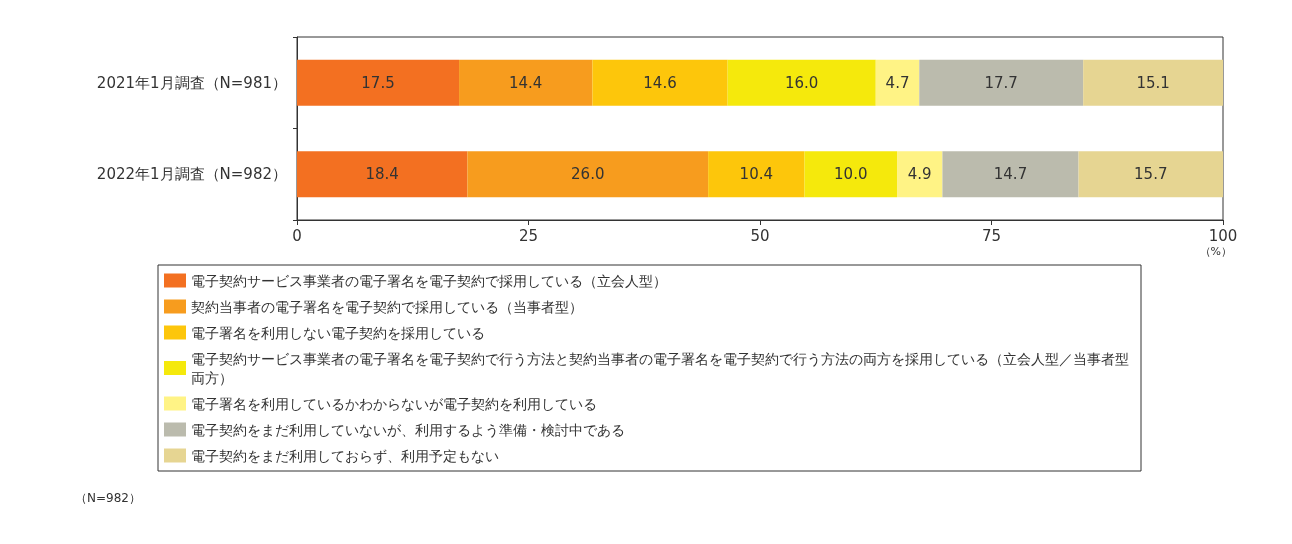 The image size is (1292, 544). I want to click on data-label: 14.7, so click(1010, 174).